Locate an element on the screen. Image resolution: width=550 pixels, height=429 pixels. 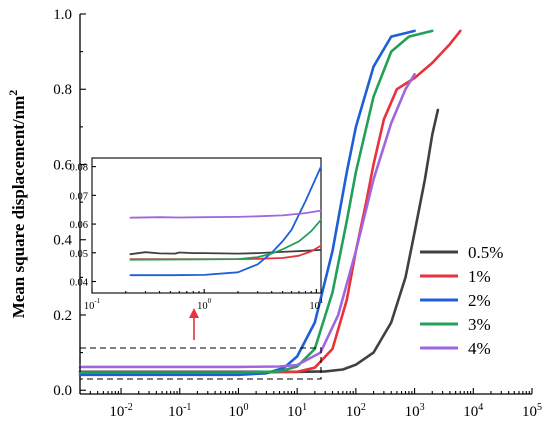
zoom-region-box is located at coordinates (200, 363).